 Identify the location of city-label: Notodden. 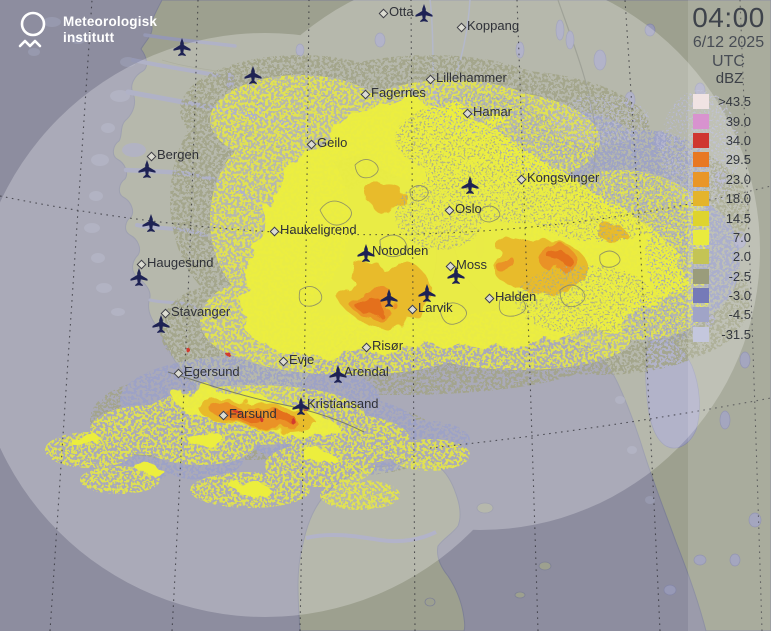
(400, 250).